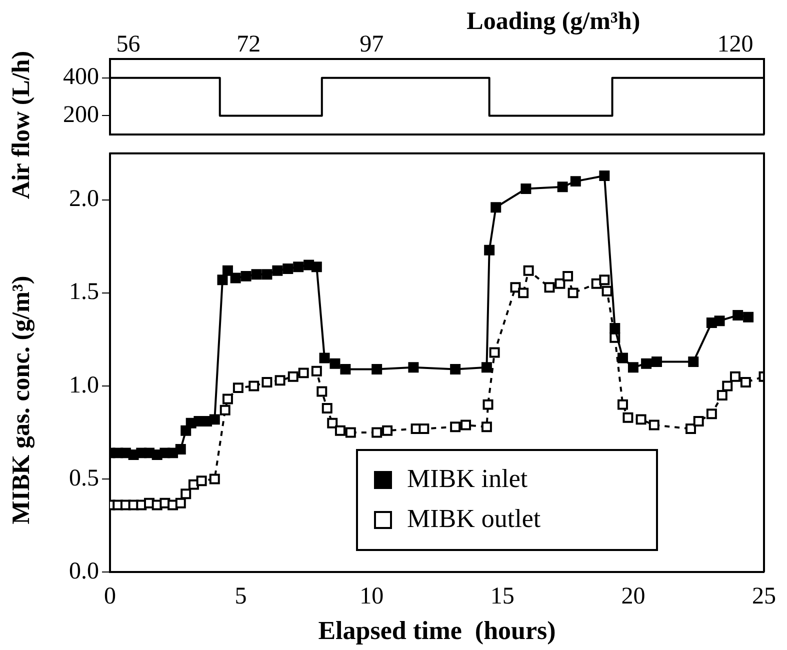 Image resolution: width=787 pixels, height=650 pixels. What do you see at coordinates (84, 571) in the screenshot?
I see `y-tick-label: 0.0` at bounding box center [84, 571].